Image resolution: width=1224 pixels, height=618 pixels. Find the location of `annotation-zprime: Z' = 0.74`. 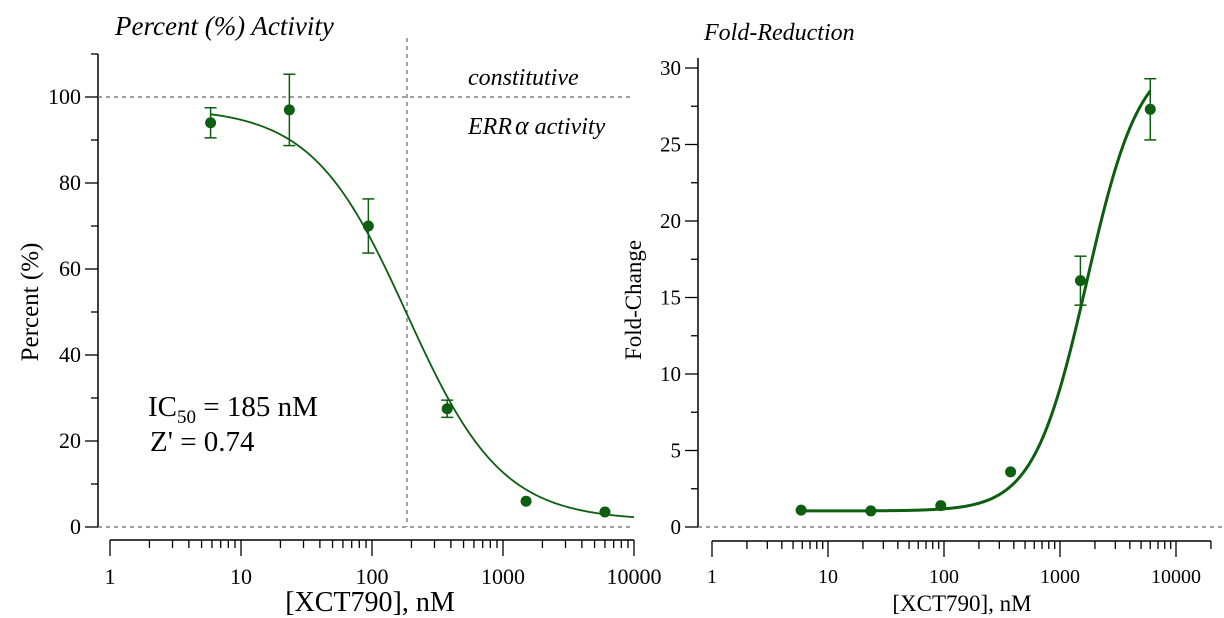

annotation-zprime: Z' = 0.74 is located at coordinates (202, 442).